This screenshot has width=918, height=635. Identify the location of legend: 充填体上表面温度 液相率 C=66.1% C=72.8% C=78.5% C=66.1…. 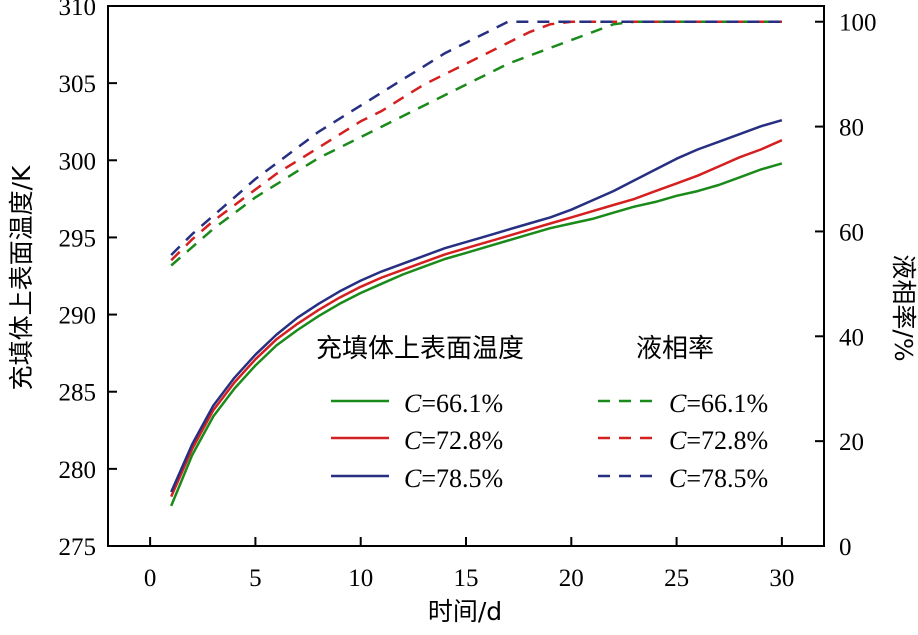
(542, 413).